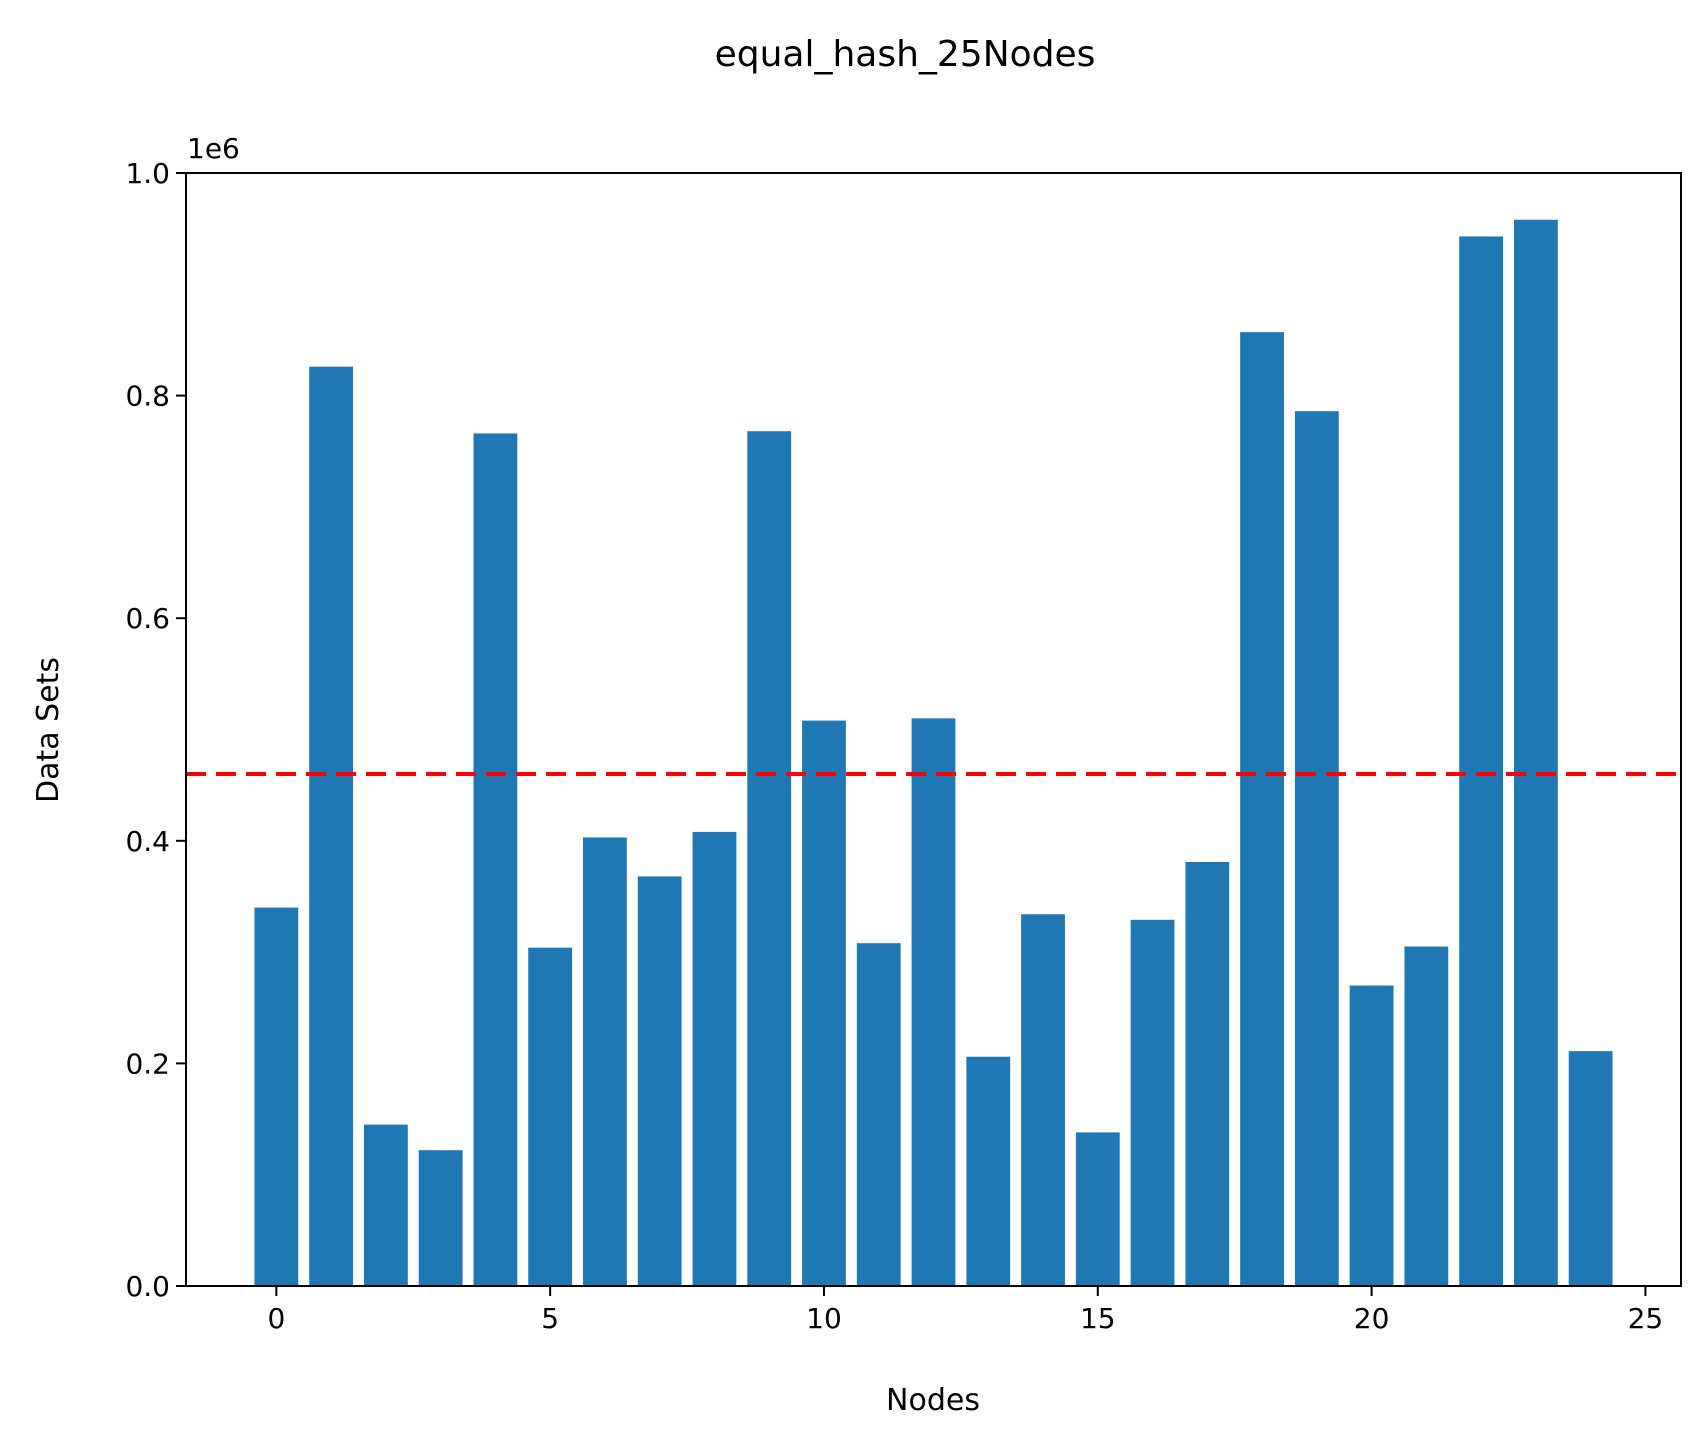 Image resolution: width=1702 pixels, height=1442 pixels. I want to click on x-tick-label: 5, so click(550, 1318).